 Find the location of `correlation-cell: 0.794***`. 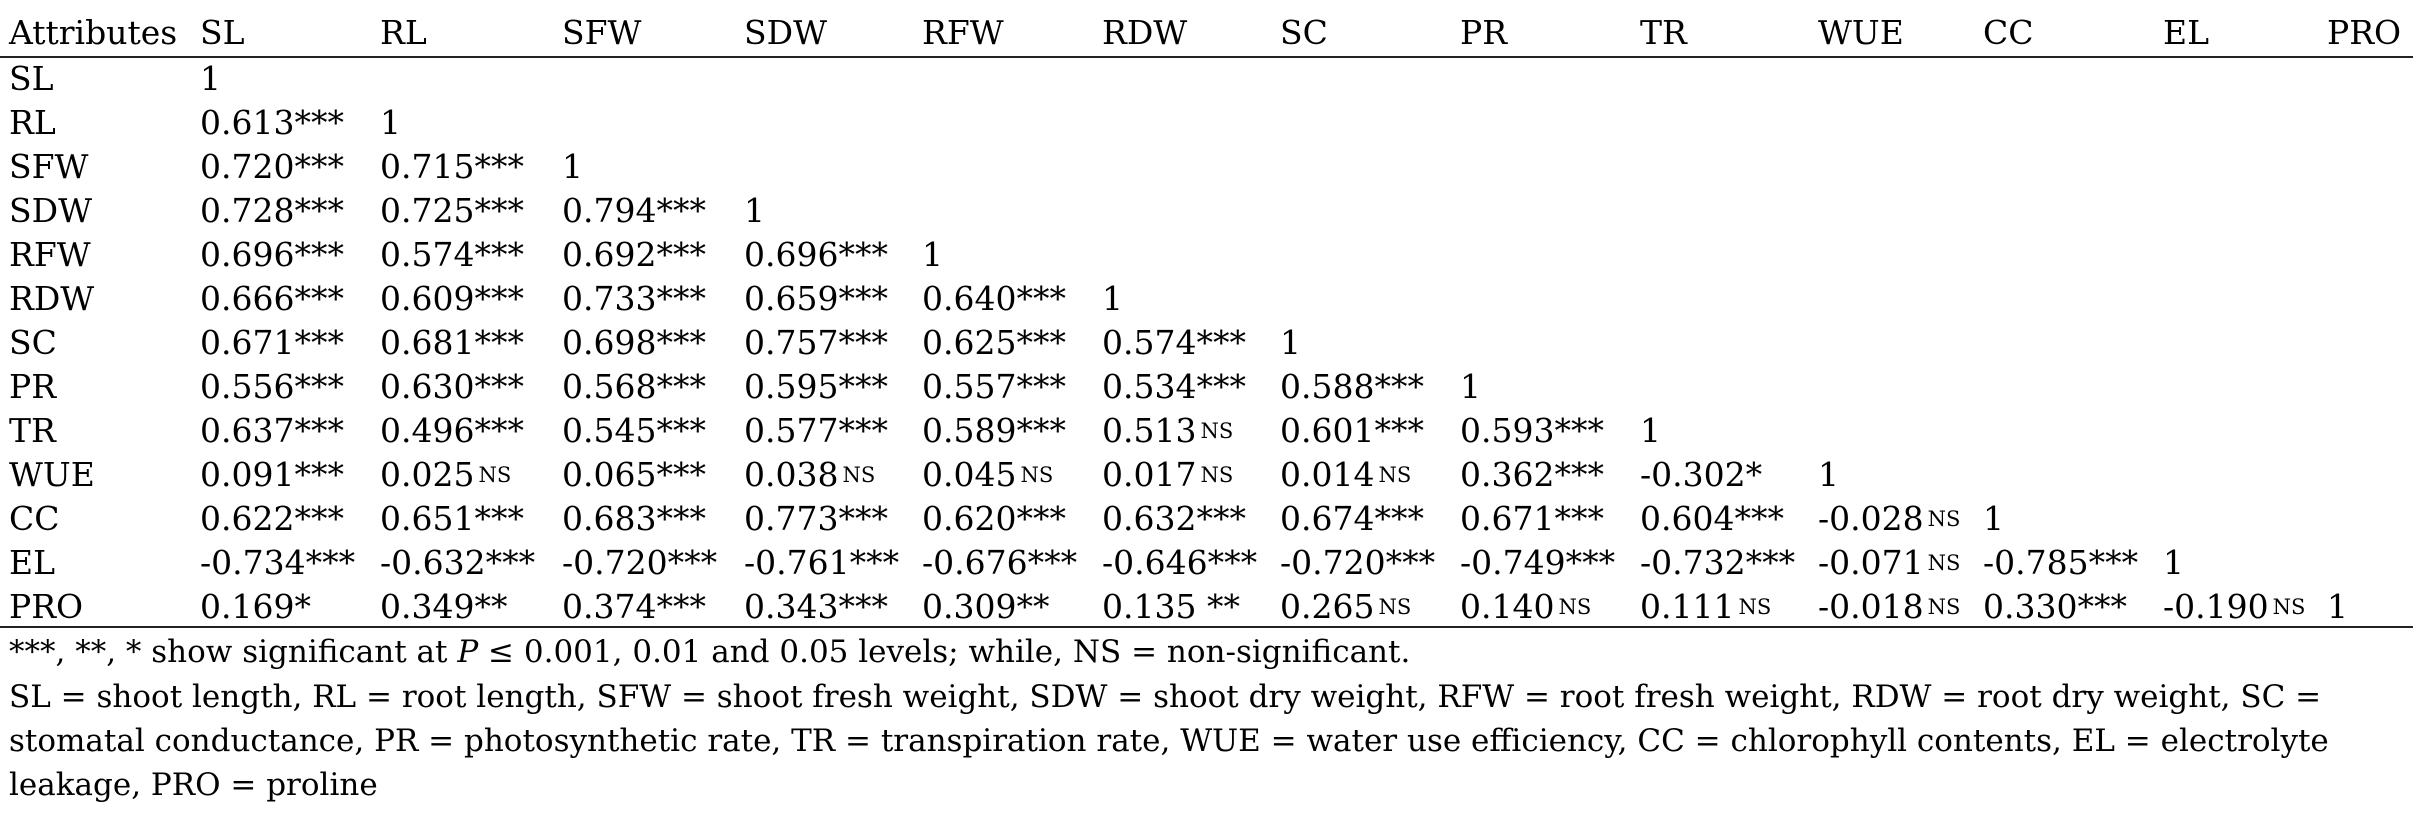

correlation-cell: 0.794*** is located at coordinates (634, 210).